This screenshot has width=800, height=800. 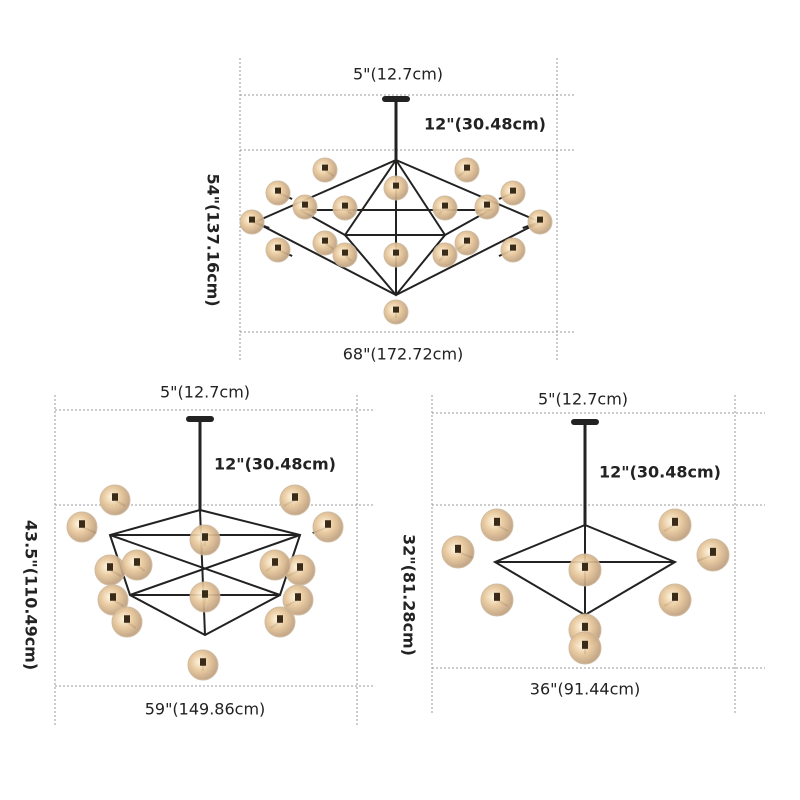 What do you see at coordinates (585, 689) in the screenshot?
I see `width: 36"(91.44cm)` at bounding box center [585, 689].